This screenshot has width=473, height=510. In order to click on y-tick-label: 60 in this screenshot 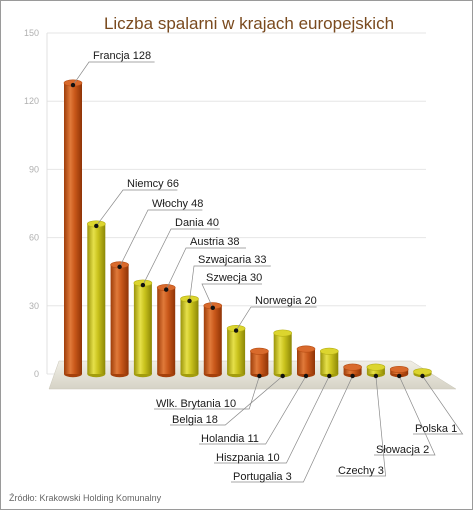, I will do `click(34, 238)`.